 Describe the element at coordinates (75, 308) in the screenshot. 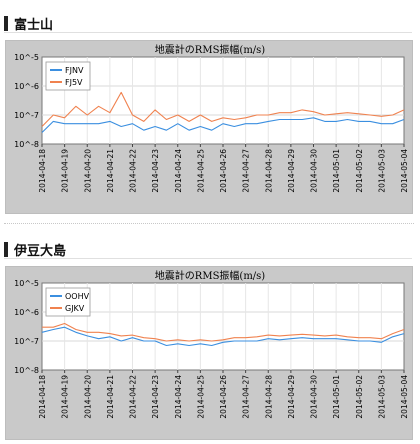

I see `legend-label: GJKV` at that location.